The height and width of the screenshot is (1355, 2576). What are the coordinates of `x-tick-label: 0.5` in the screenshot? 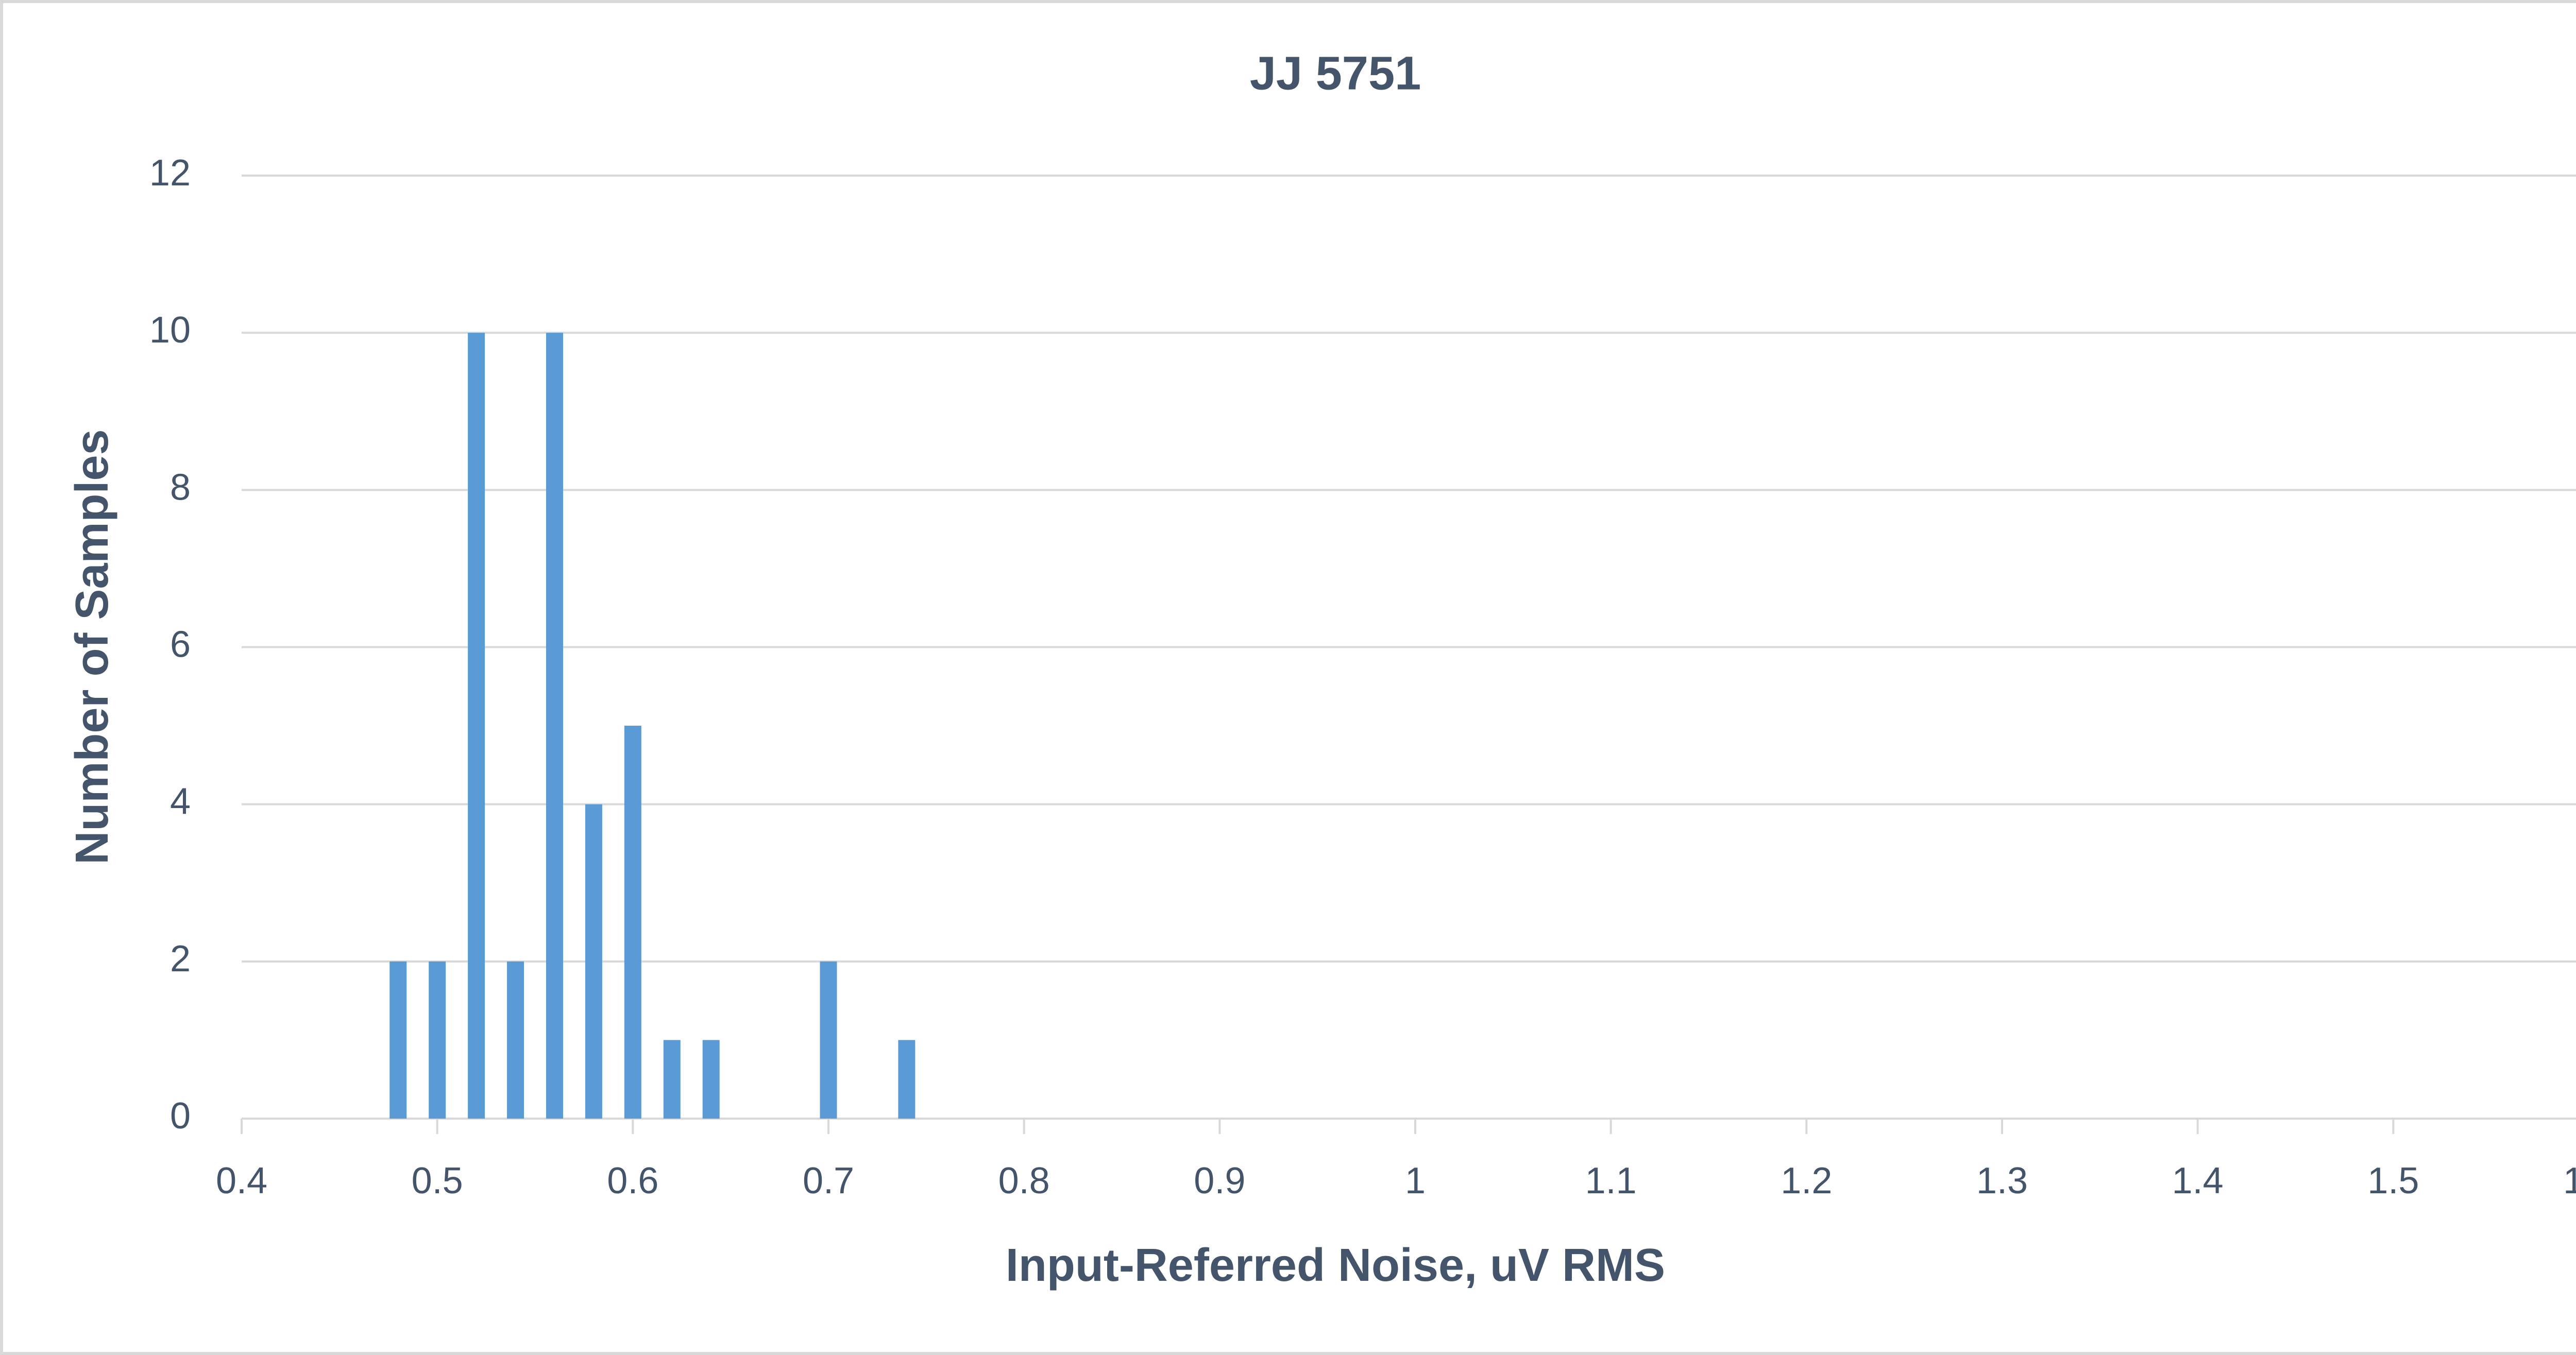 It's located at (437, 1181).